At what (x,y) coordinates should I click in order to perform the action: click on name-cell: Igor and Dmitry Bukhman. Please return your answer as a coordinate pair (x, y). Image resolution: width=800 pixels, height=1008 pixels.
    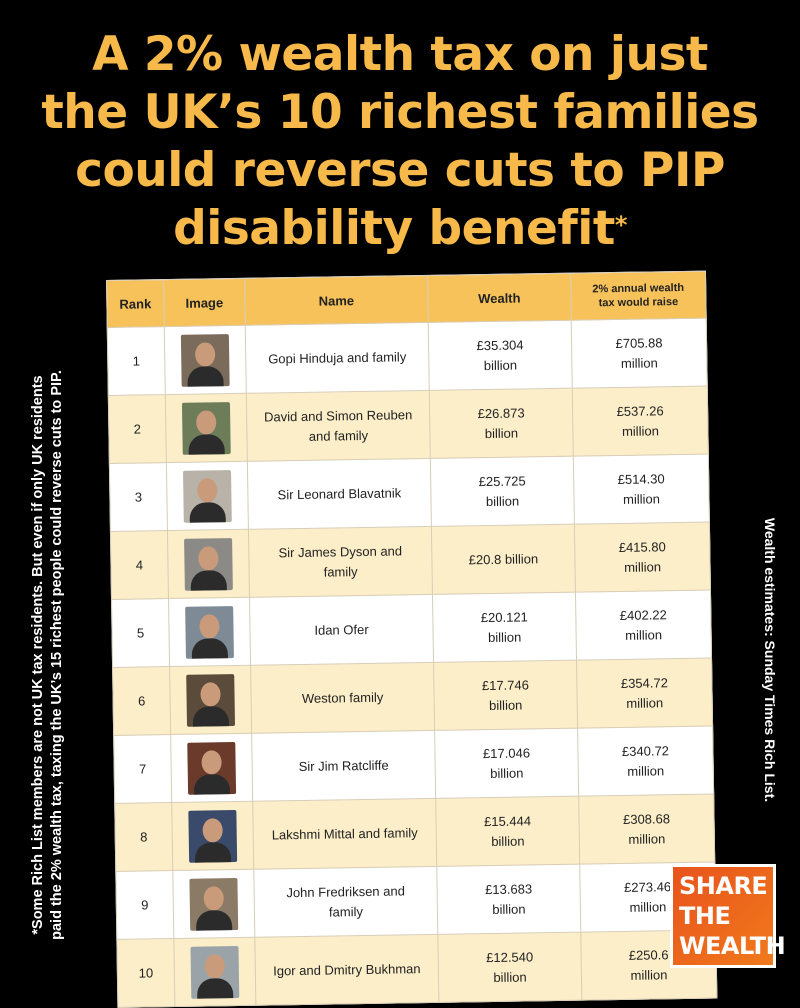
    Looking at the image, I should click on (346, 970).